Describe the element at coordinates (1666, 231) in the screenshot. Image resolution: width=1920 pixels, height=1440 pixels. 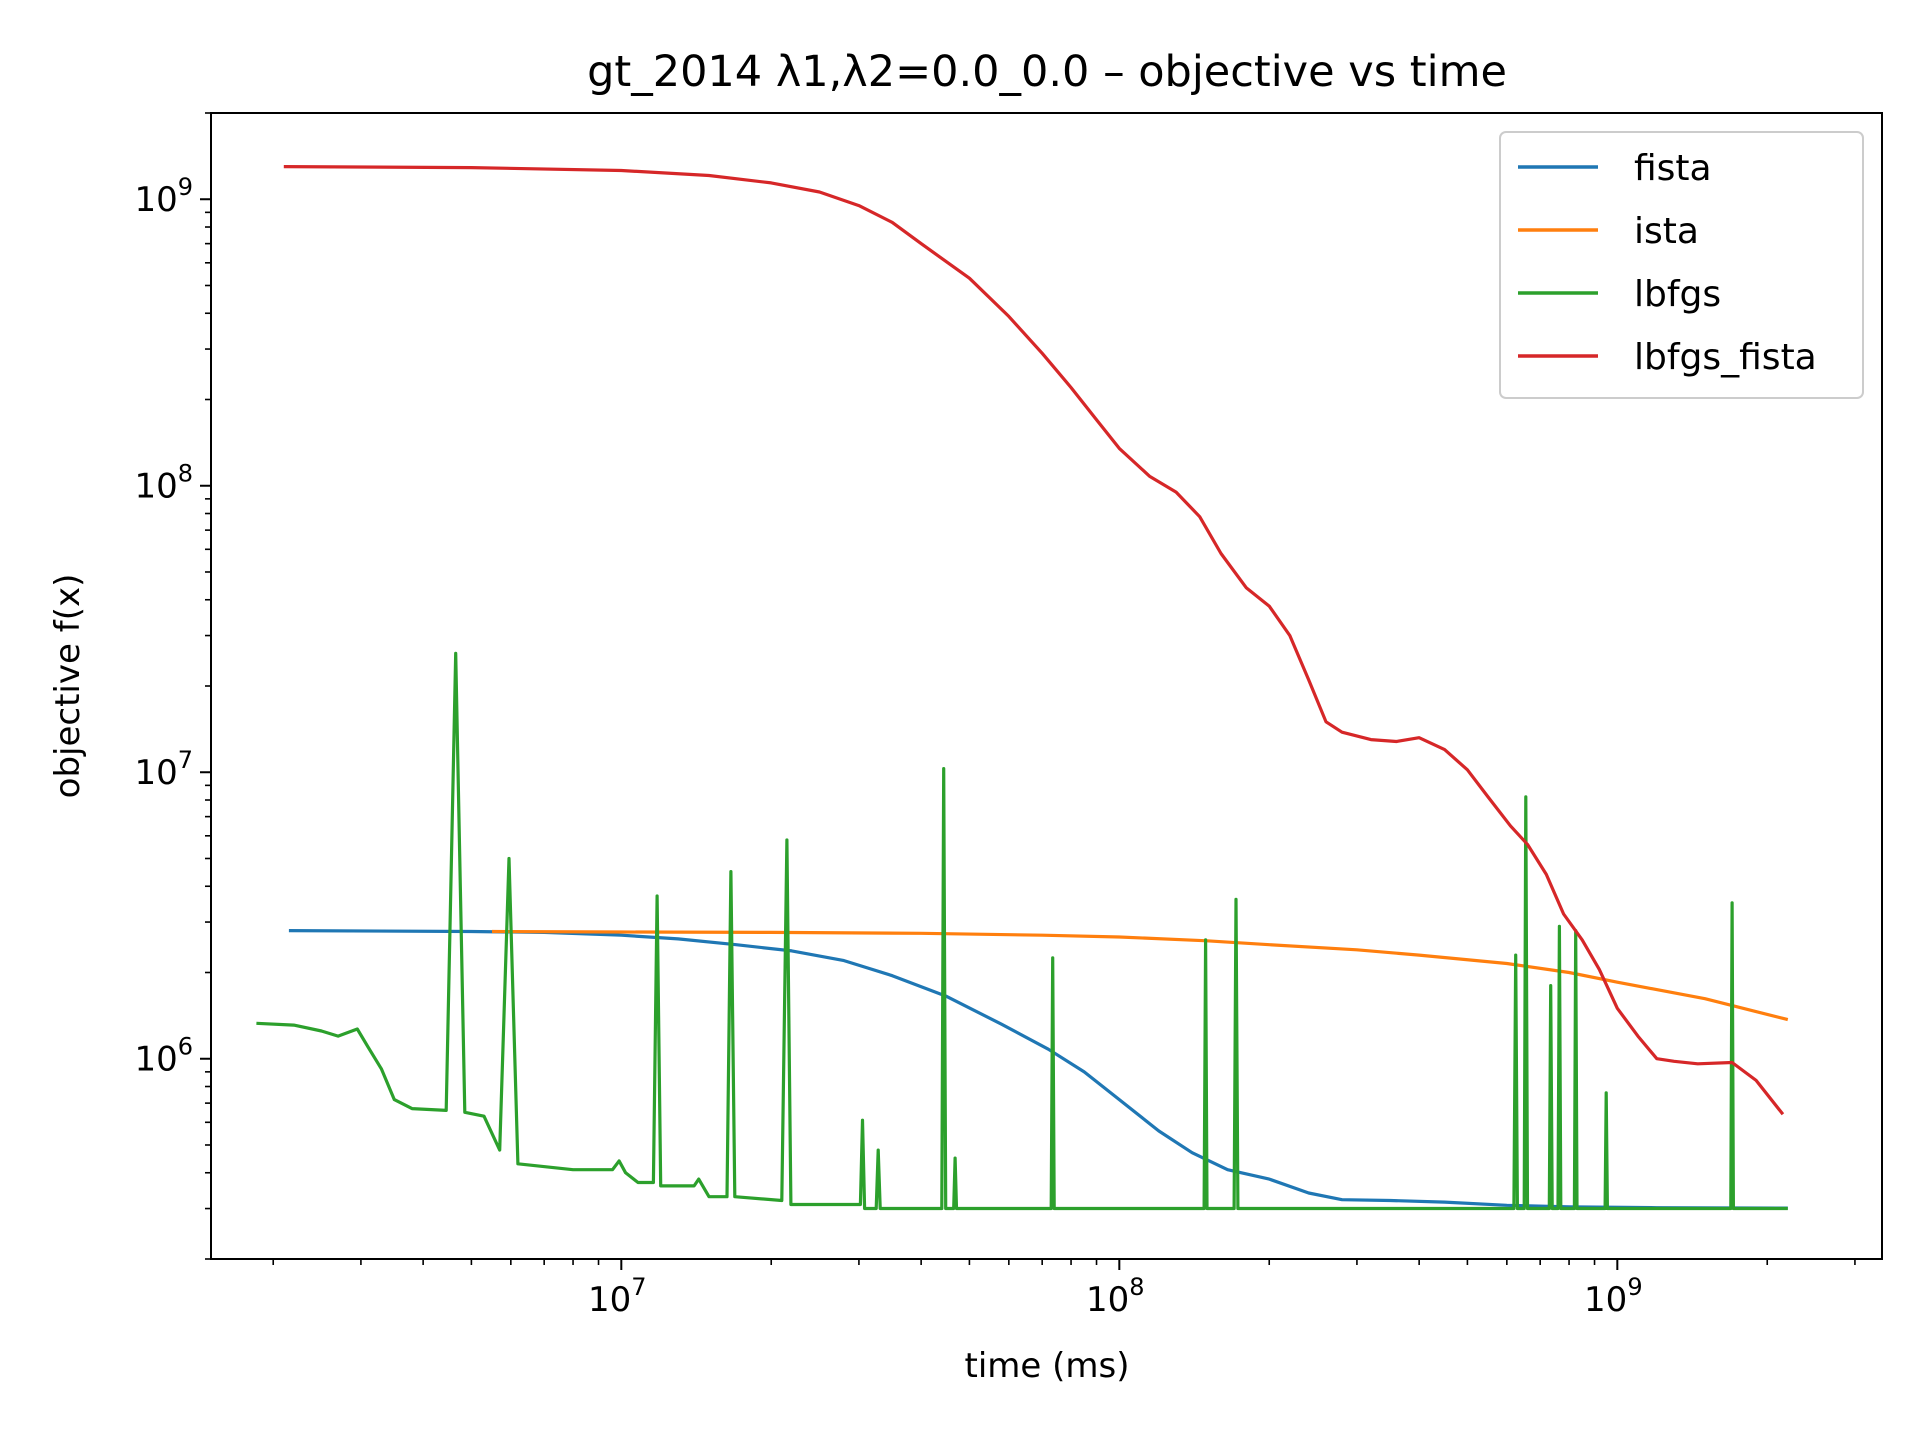
I see `legend-label-ista: ista` at that location.